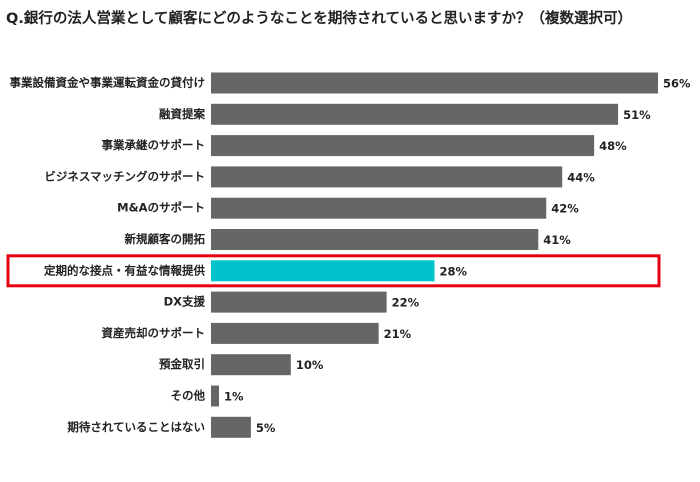 The image size is (700, 482). I want to click on value-label: 21%, so click(398, 334).